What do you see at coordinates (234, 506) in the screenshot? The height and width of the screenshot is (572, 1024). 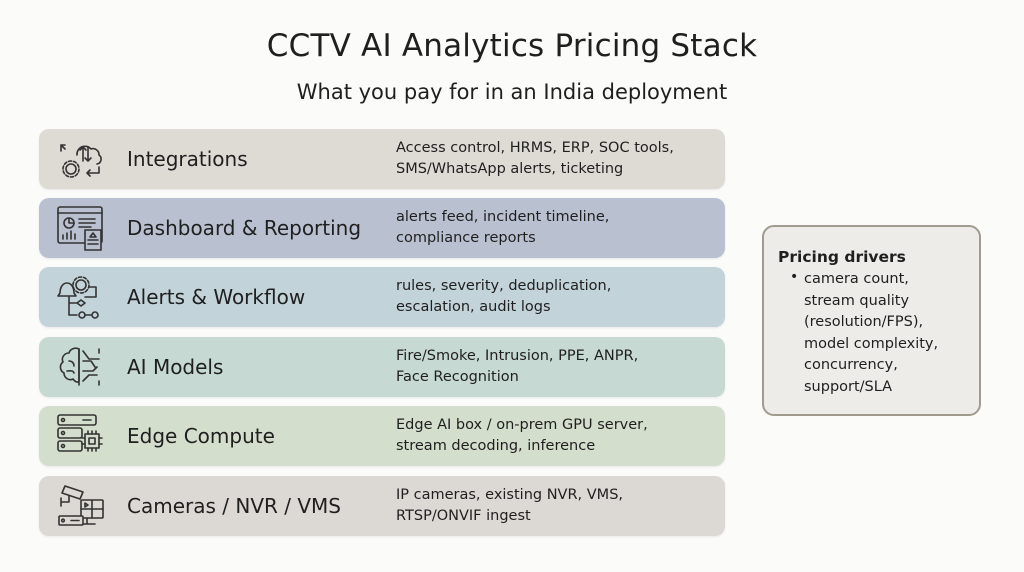 I see `layer-name: Cameras / NVR / VMS` at bounding box center [234, 506].